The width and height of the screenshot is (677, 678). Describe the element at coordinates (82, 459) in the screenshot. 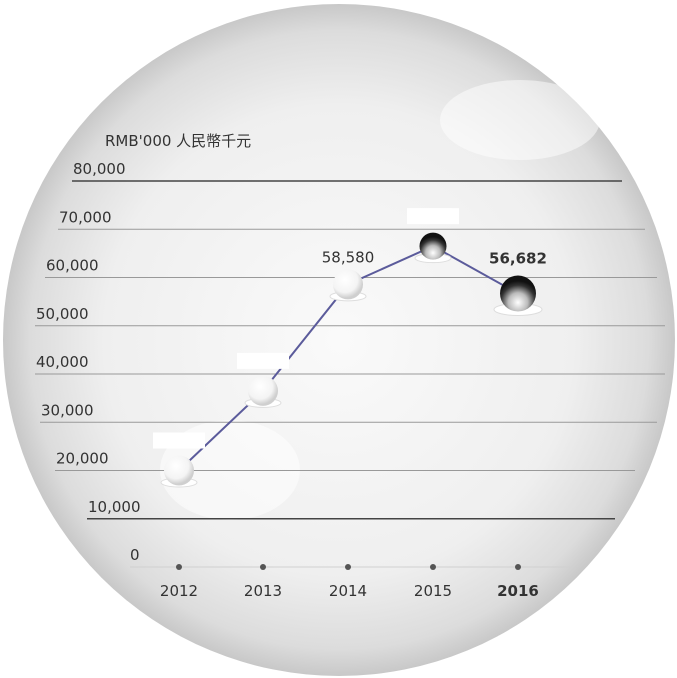

I see `y-tick-label: 20,000` at that location.